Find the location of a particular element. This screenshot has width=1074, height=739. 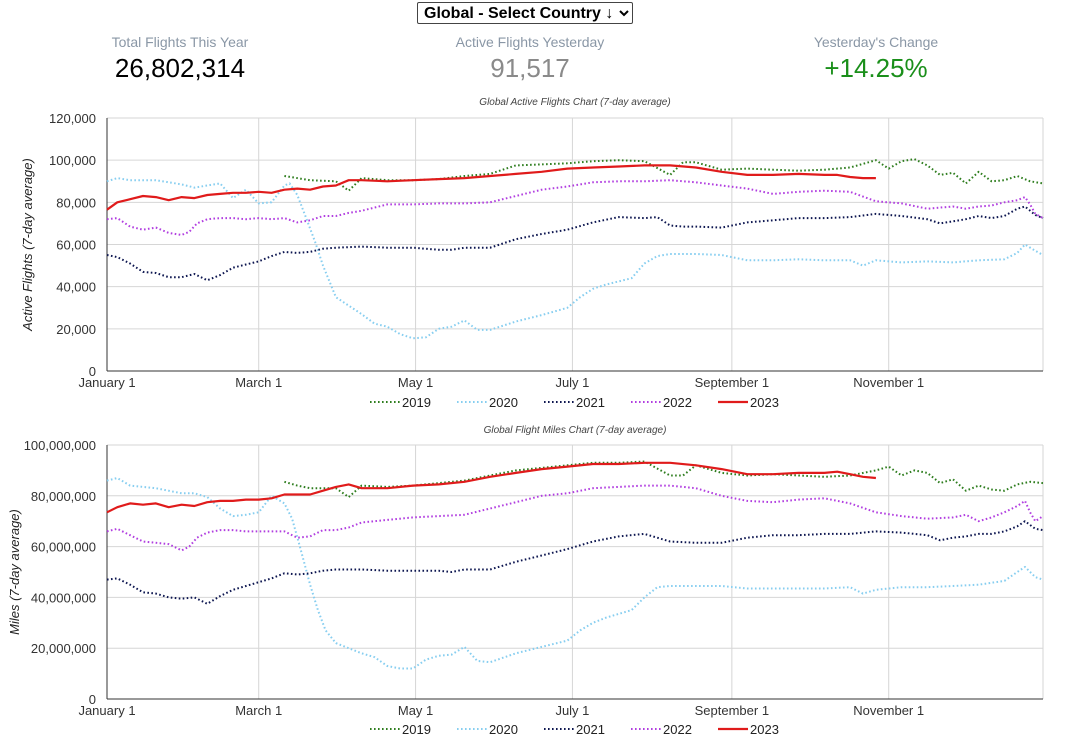

stat-total-flights: Total Flights This Year 26,802,314 is located at coordinates (180, 59).